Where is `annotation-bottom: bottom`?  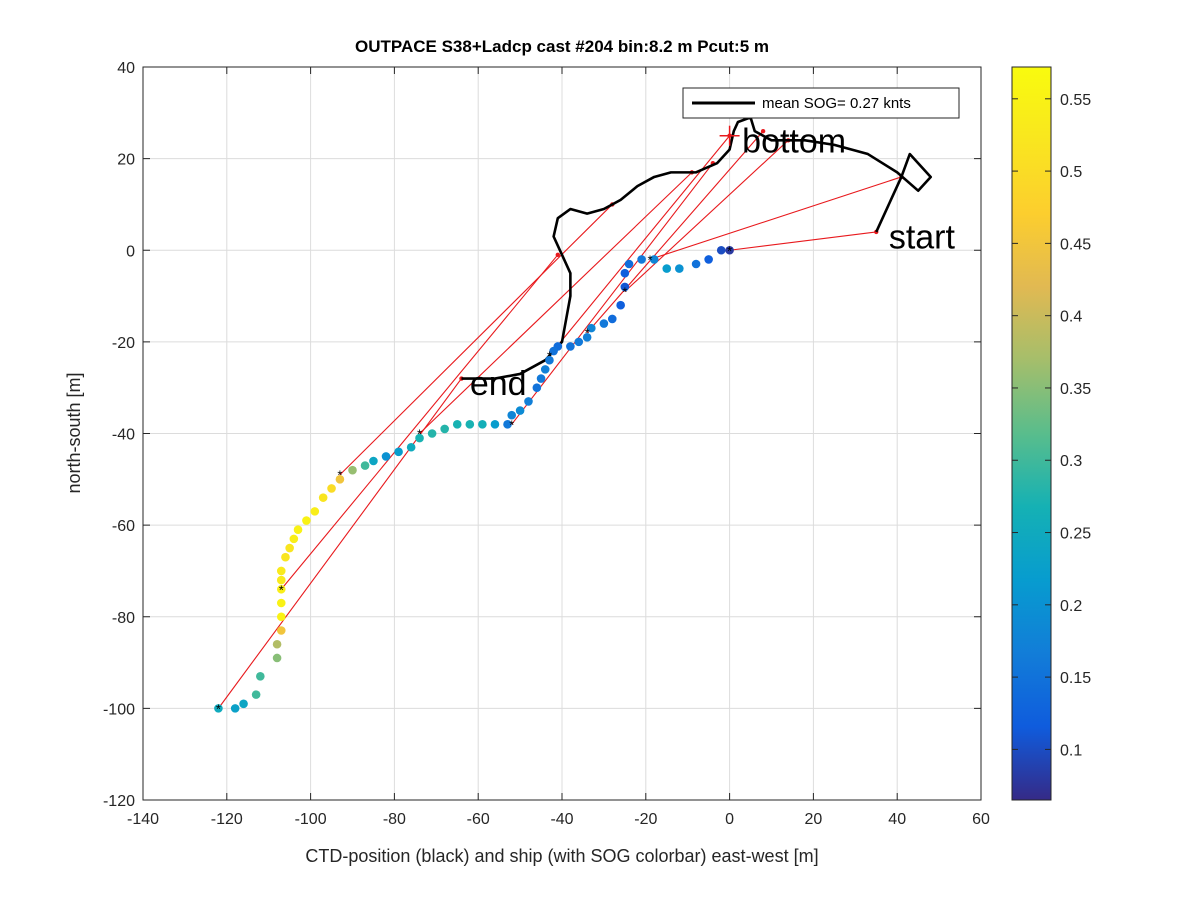 annotation-bottom: bottom is located at coordinates (794, 141).